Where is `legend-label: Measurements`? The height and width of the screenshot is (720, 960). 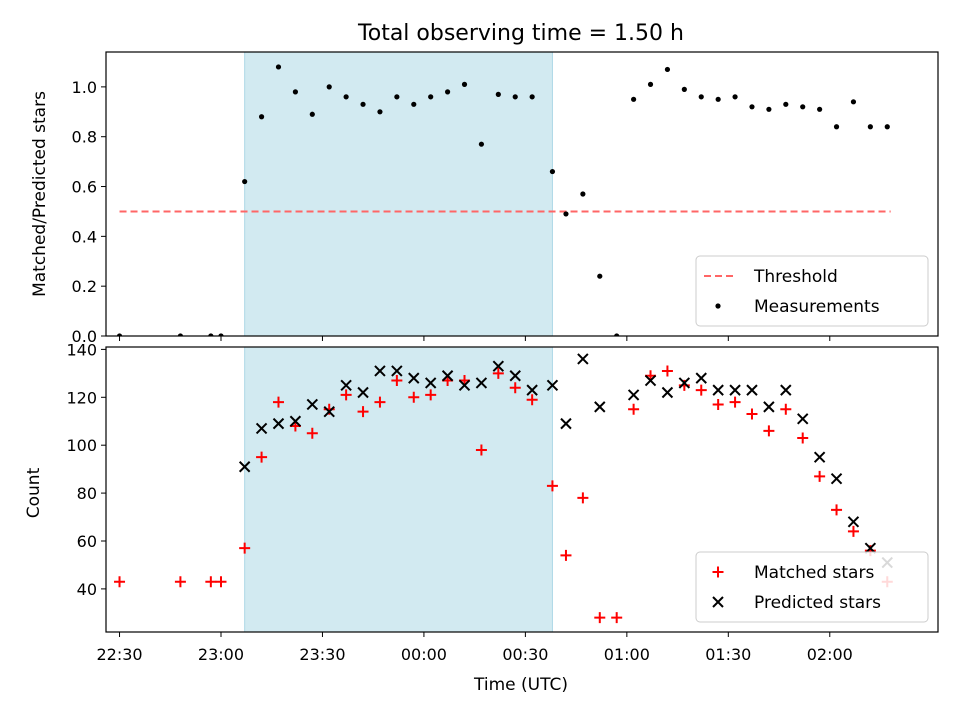
legend-label: Measurements is located at coordinates (817, 307).